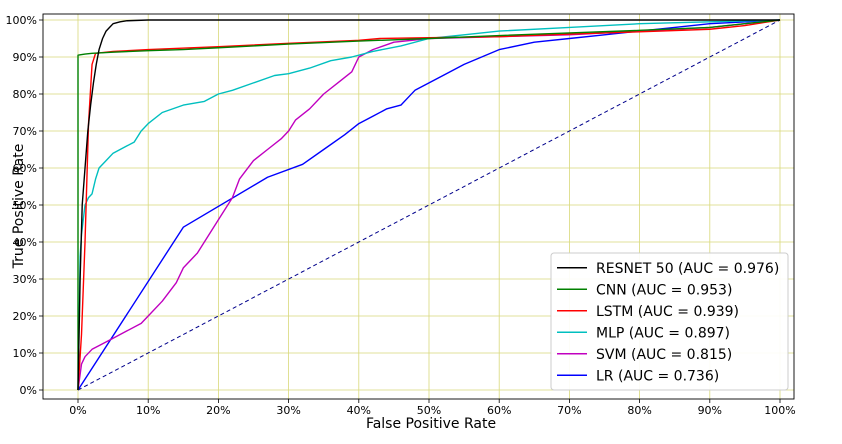  What do you see at coordinates (667, 312) in the screenshot?
I see `legend-label-lstm: LSTM (AUC = 0.939)` at bounding box center [667, 312].